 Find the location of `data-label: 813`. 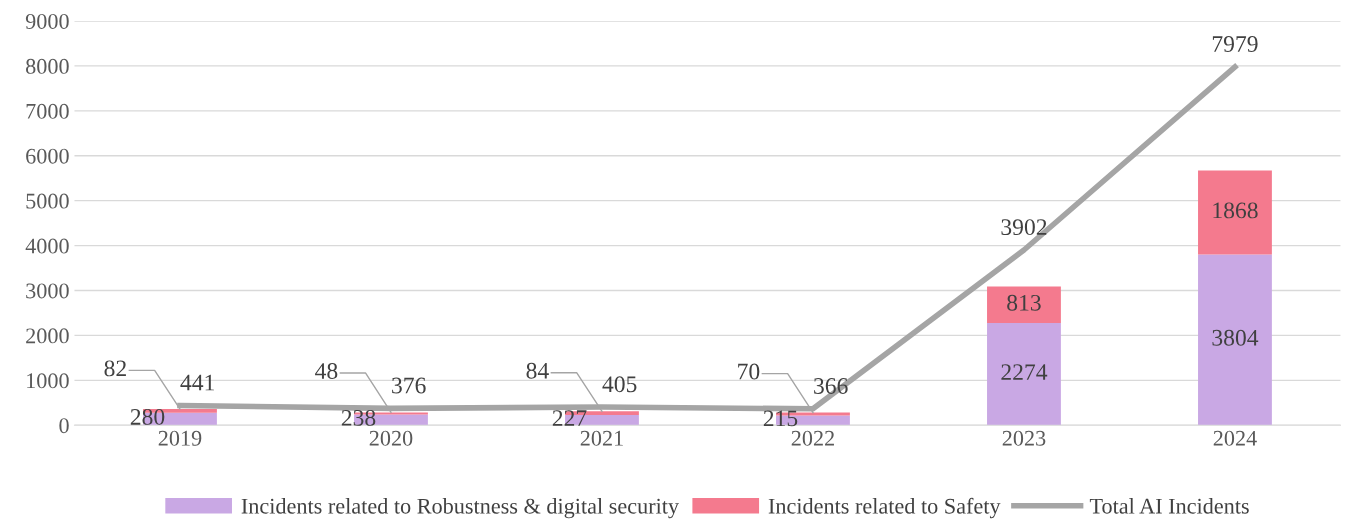

data-label: 813 is located at coordinates (1024, 302).